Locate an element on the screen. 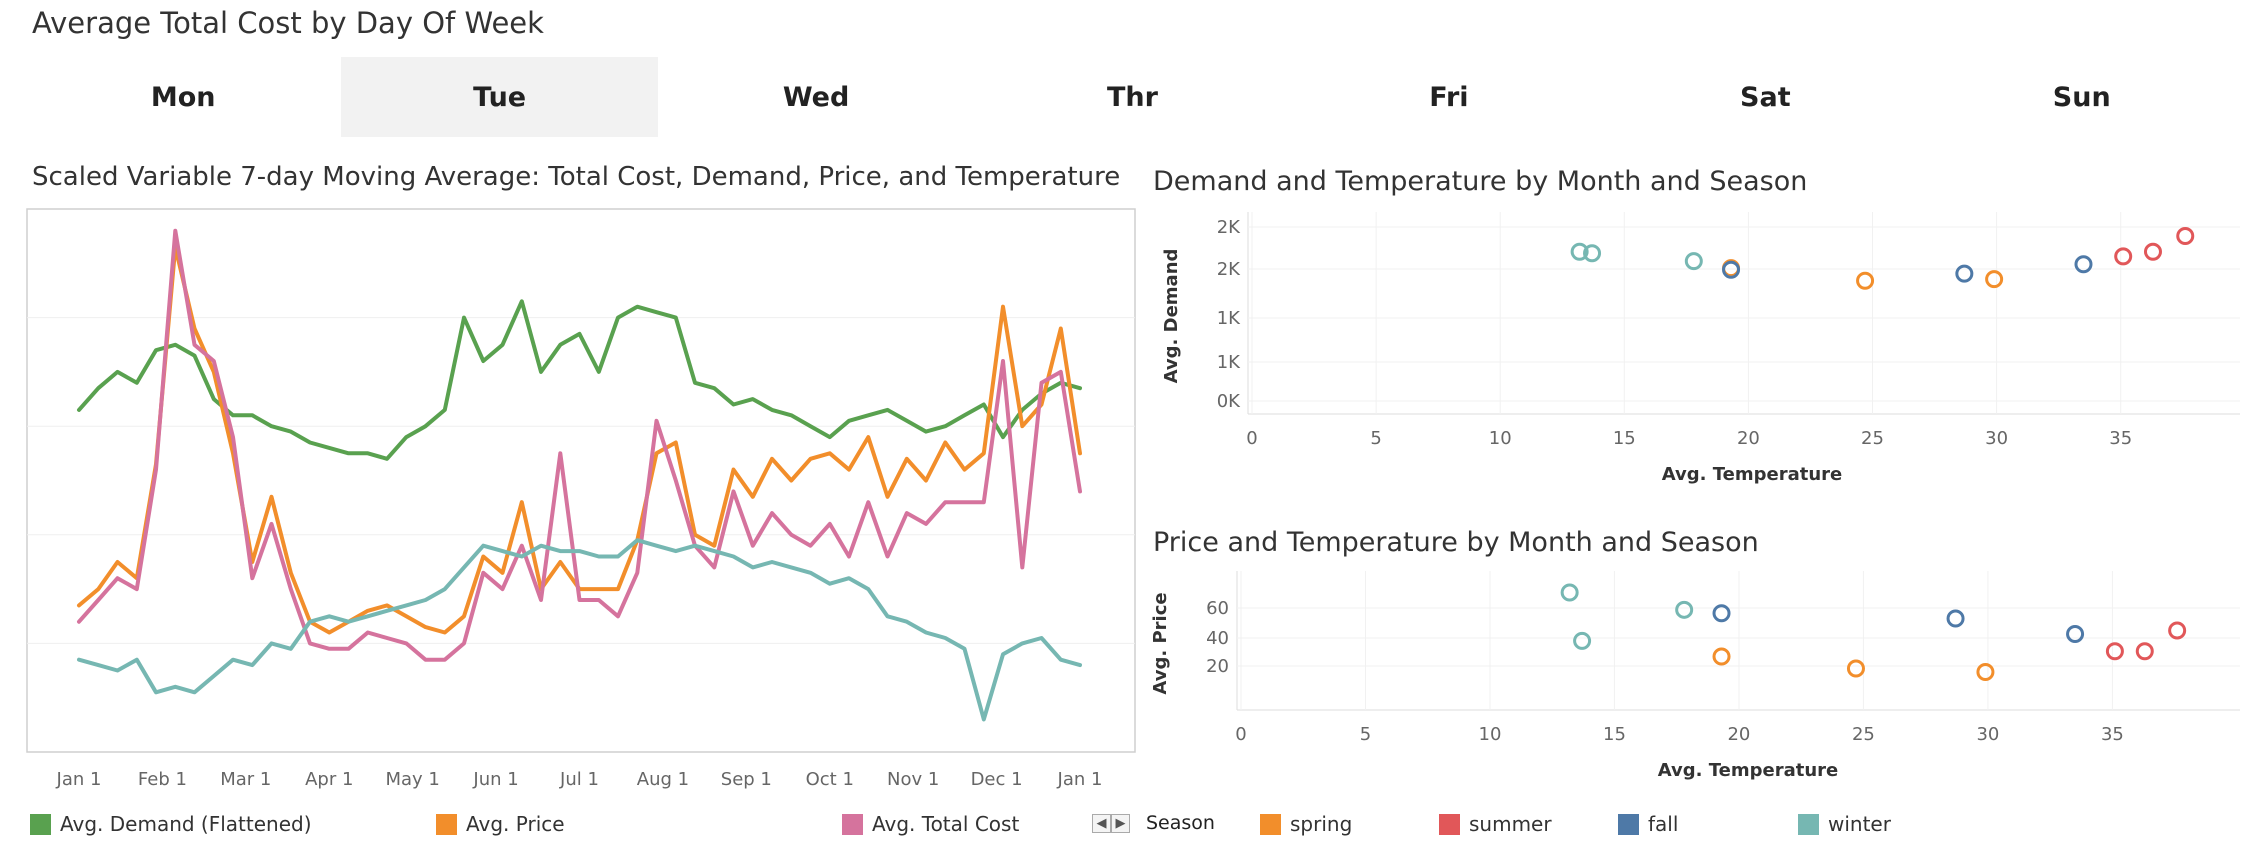 The image size is (2248, 849). y-tick-label: 60 is located at coordinates (1217, 608).